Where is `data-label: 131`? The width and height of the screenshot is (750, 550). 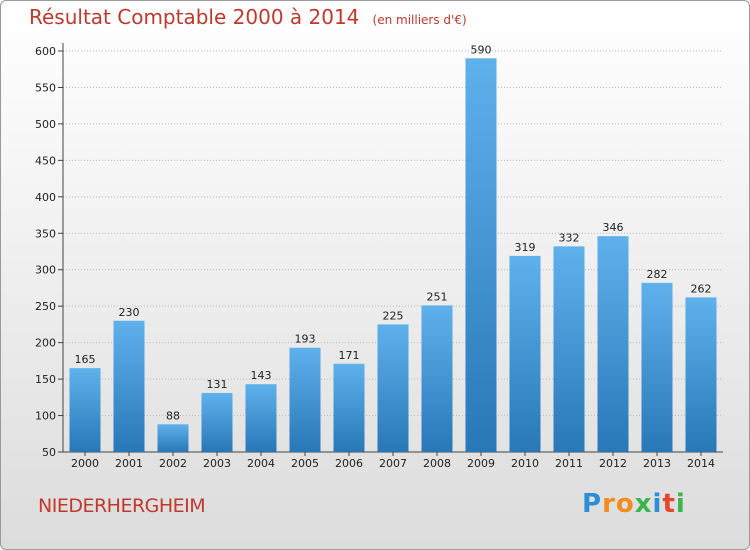 data-label: 131 is located at coordinates (217, 384).